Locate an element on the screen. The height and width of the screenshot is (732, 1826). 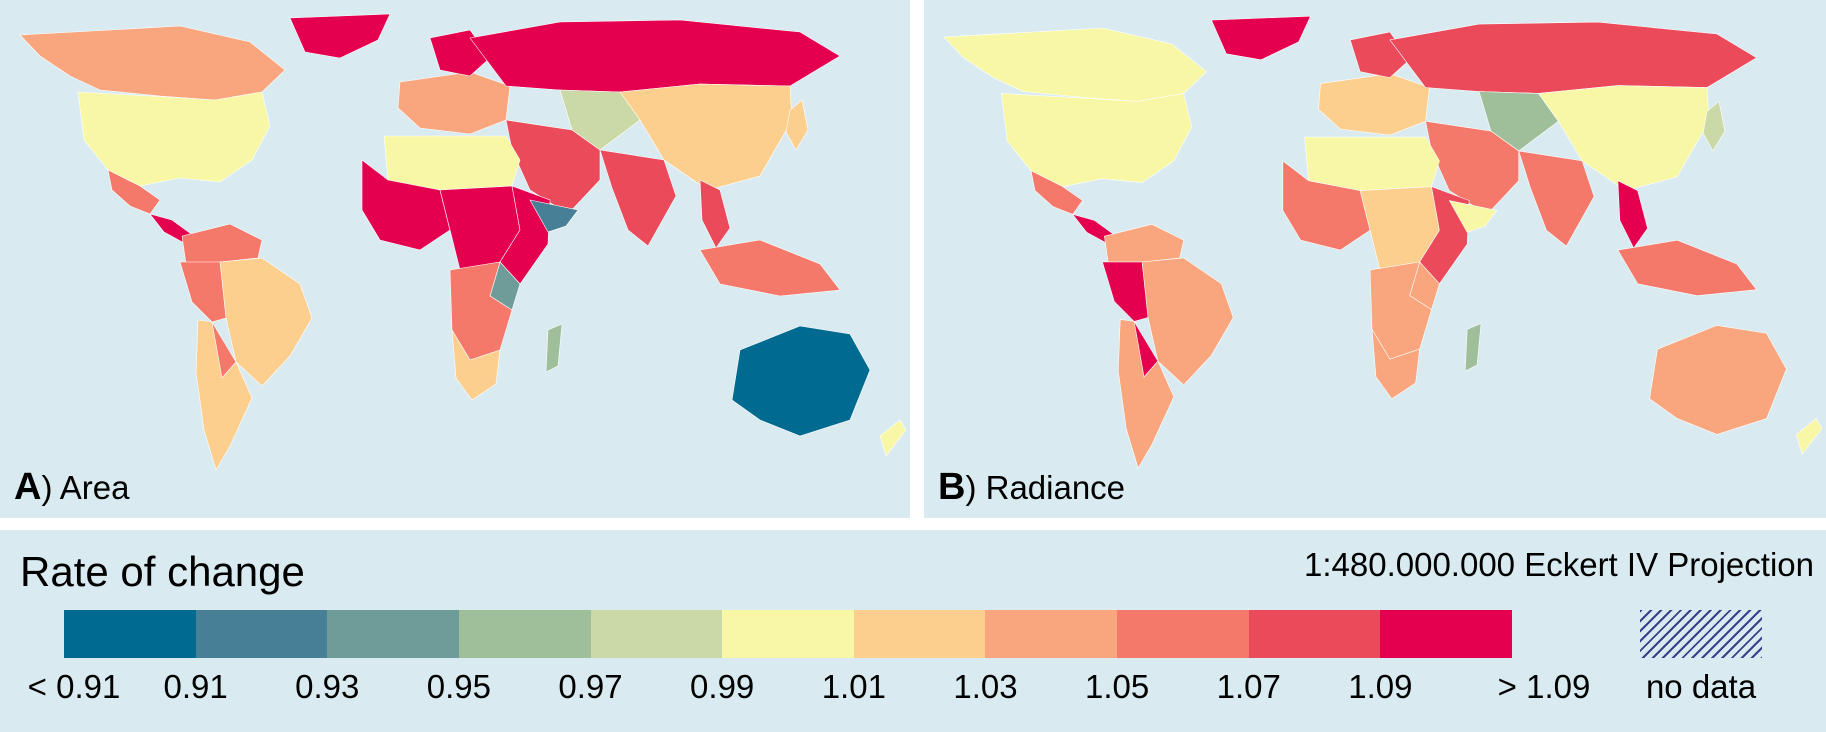
no-data-label: no data is located at coordinates (1701, 686).